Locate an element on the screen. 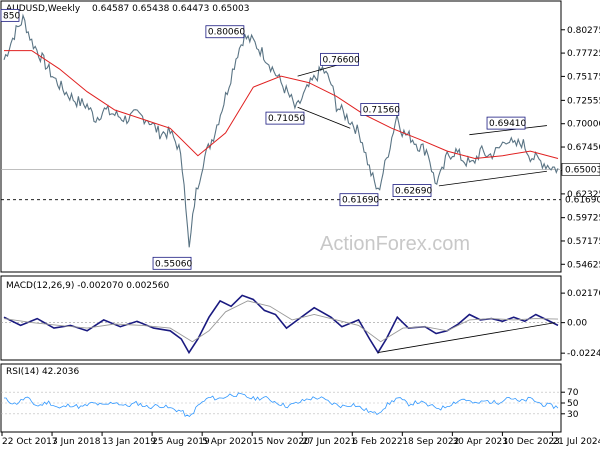  rsi-series is located at coordinates (281, 405).